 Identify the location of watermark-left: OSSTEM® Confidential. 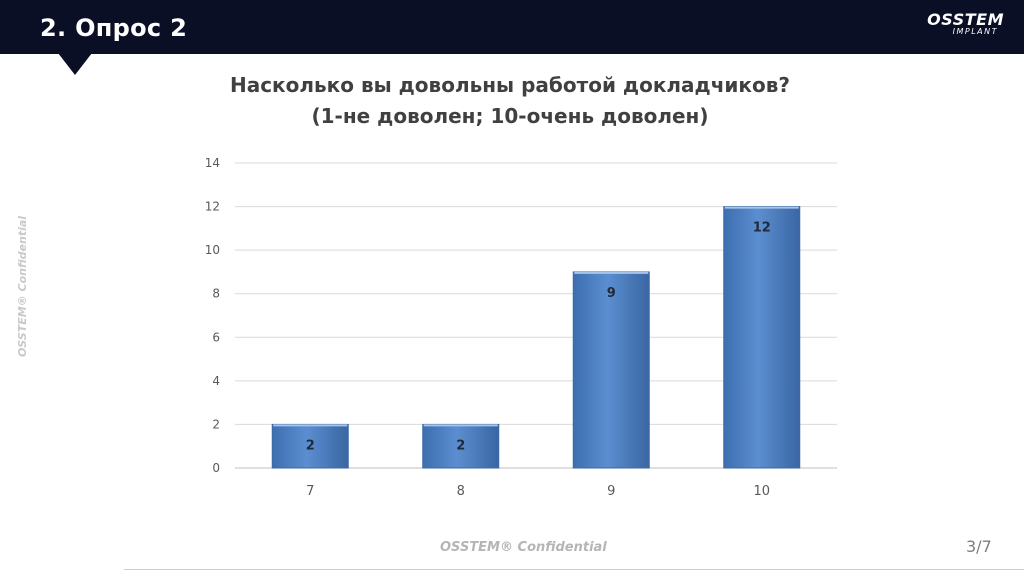
(23, 286).